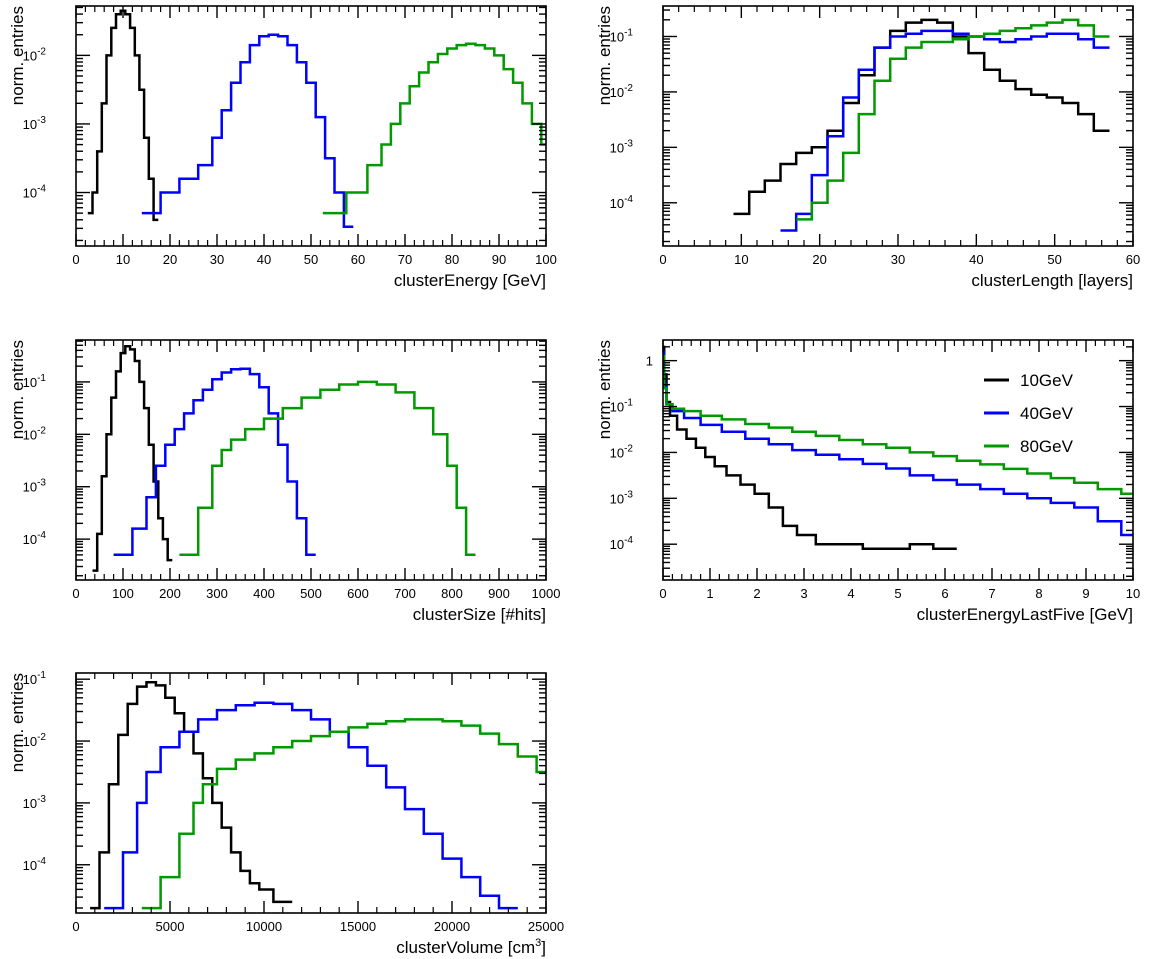 Image resolution: width=1150 pixels, height=959 pixels. I want to click on x-tick-label: 100, so click(123, 593).